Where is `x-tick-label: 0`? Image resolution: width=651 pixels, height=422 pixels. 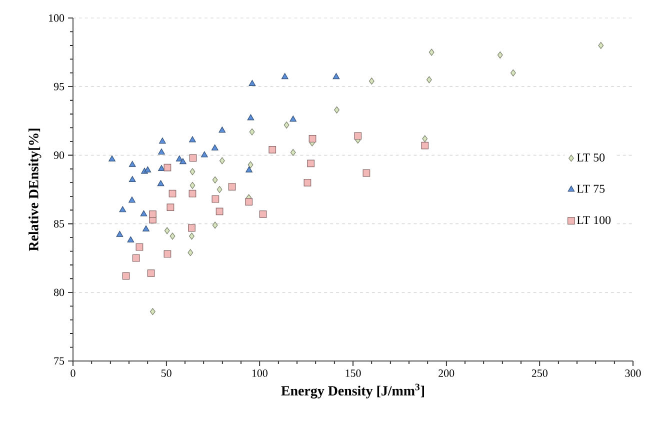 x-tick-label: 0 is located at coordinates (73, 373).